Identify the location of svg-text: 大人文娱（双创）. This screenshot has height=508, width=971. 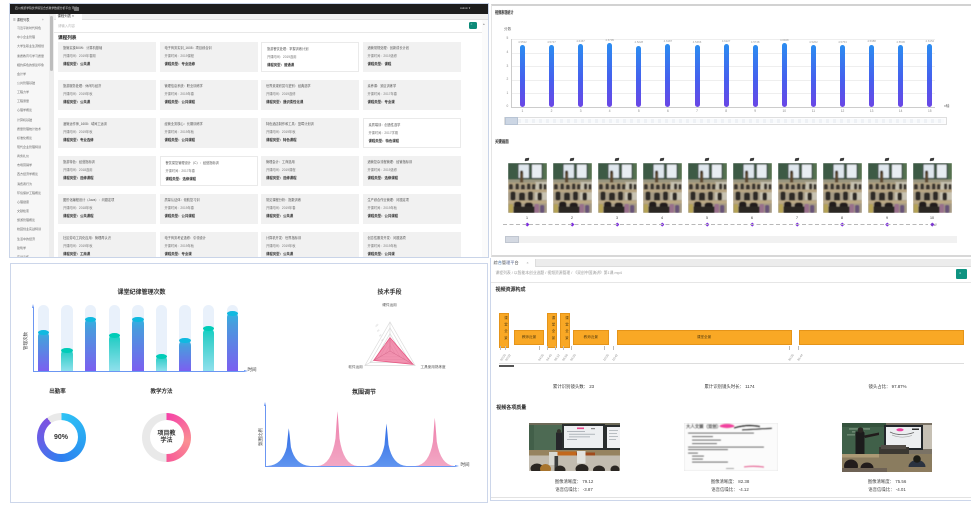
(703, 426).